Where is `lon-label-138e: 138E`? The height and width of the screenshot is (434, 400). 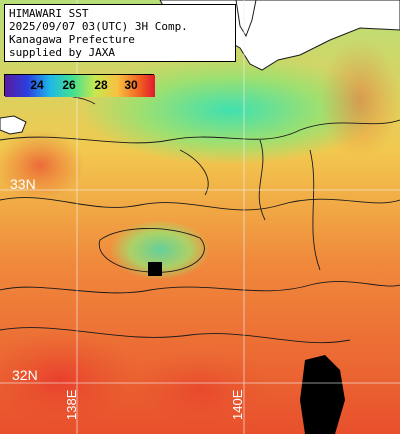
lon-label-138e: 138E is located at coordinates (71, 404).